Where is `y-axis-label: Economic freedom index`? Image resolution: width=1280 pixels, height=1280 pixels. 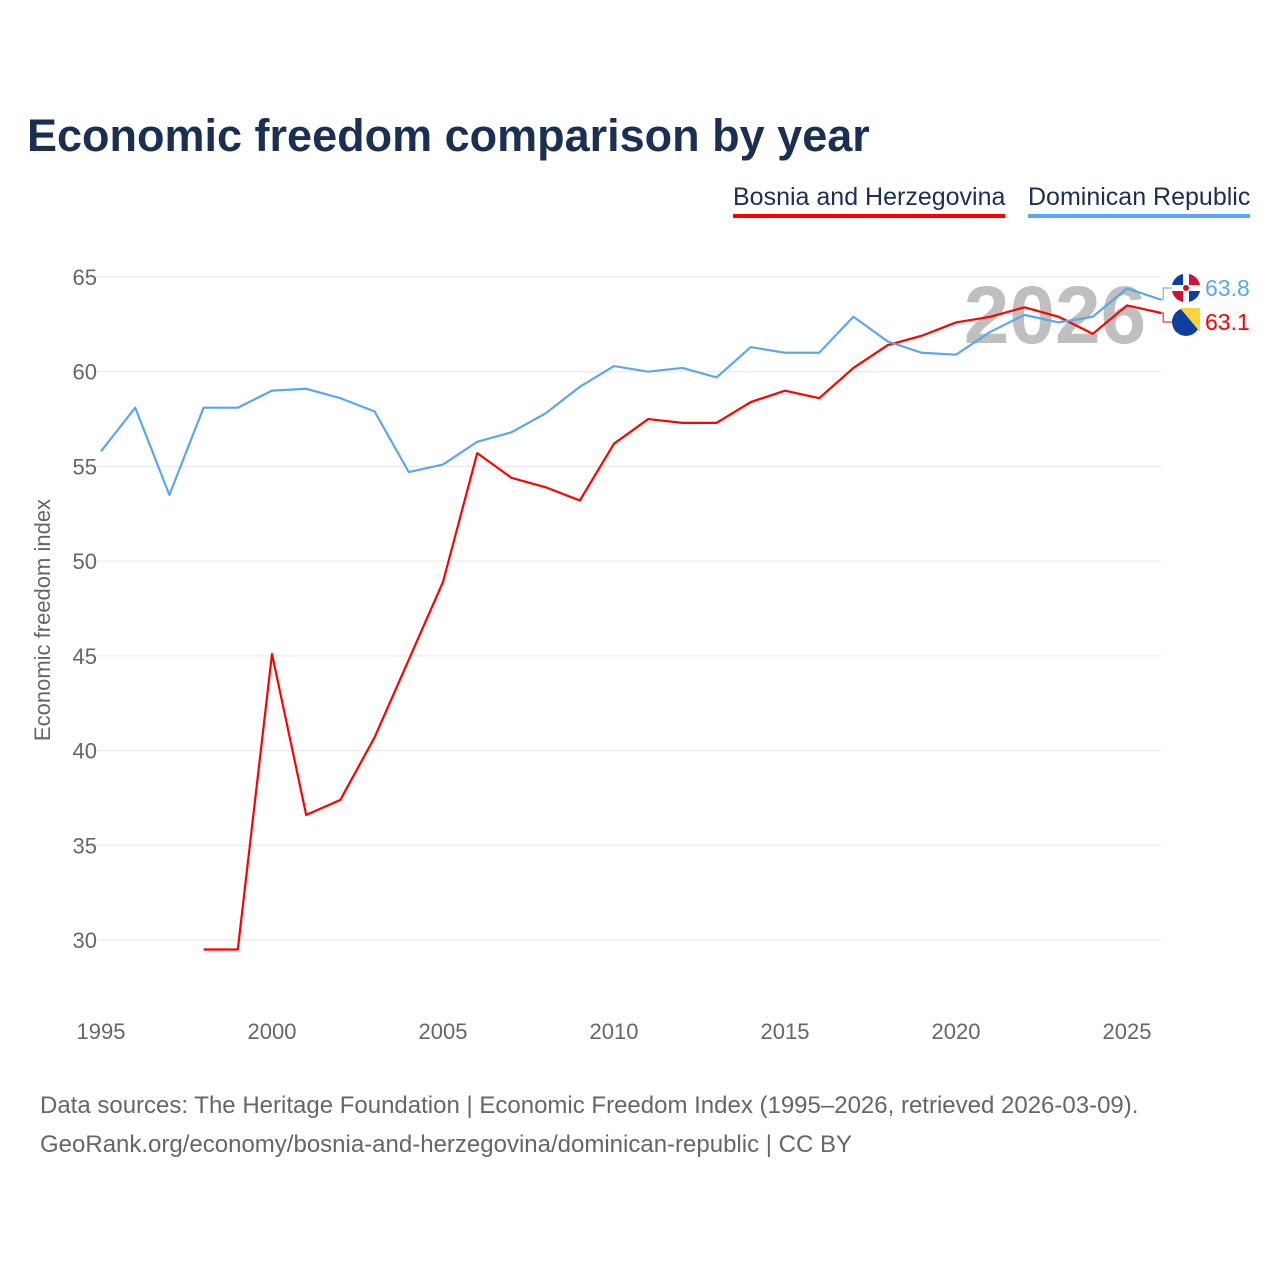
y-axis-label: Economic freedom index is located at coordinates (42, 620).